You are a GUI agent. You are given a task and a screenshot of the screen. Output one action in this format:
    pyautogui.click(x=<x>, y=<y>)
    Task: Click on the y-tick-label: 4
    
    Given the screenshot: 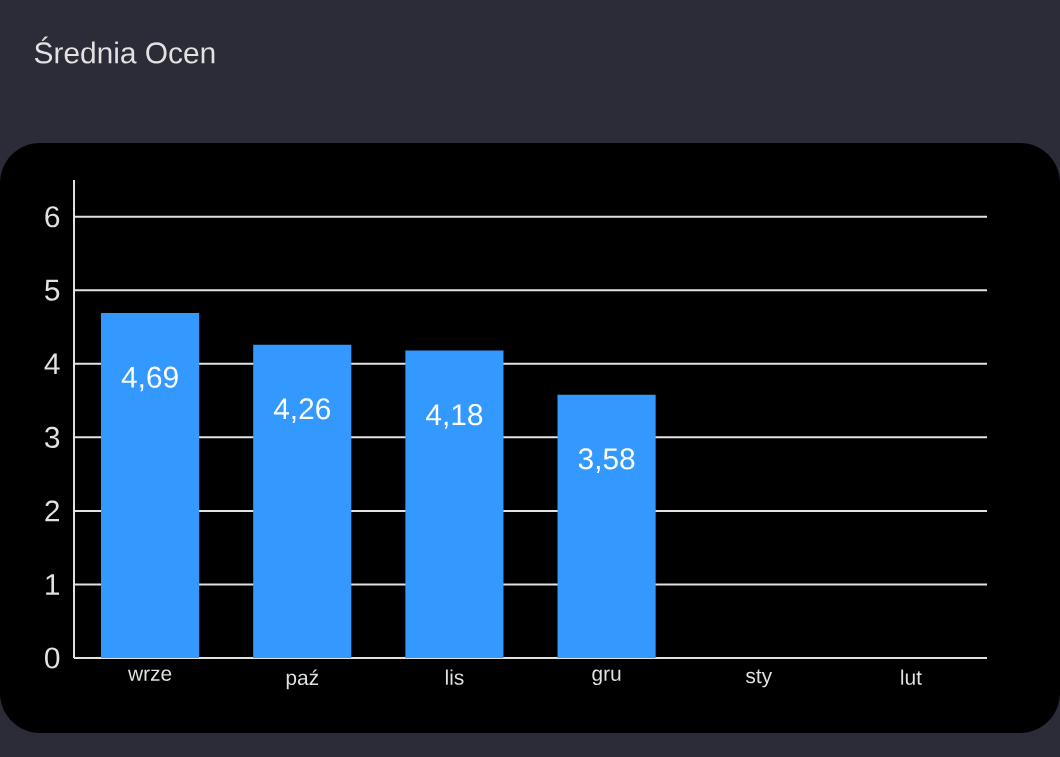 What is the action you would take?
    pyautogui.click(x=52, y=364)
    